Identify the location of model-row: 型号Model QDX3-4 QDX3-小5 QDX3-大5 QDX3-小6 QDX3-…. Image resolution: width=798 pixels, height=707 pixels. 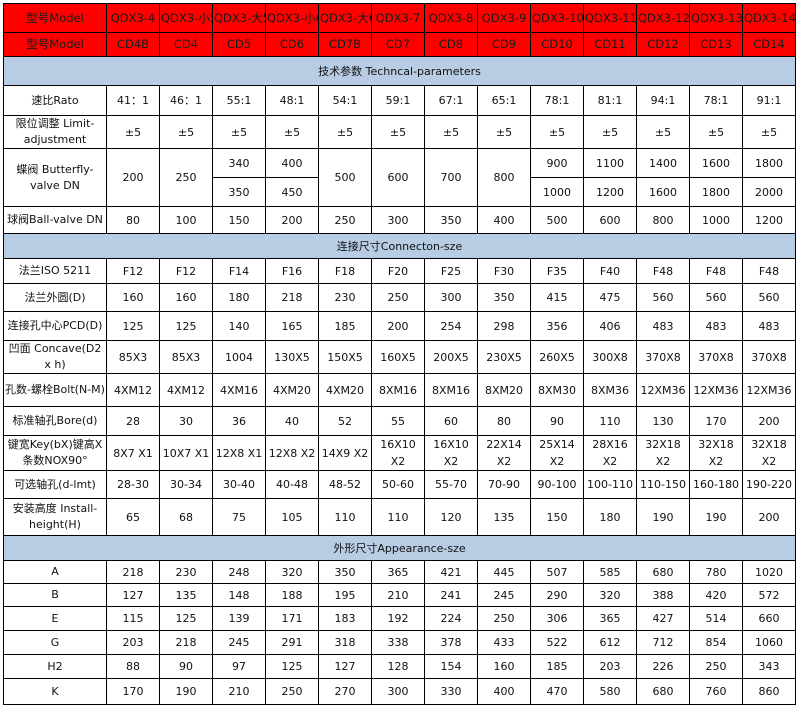
(399, 18).